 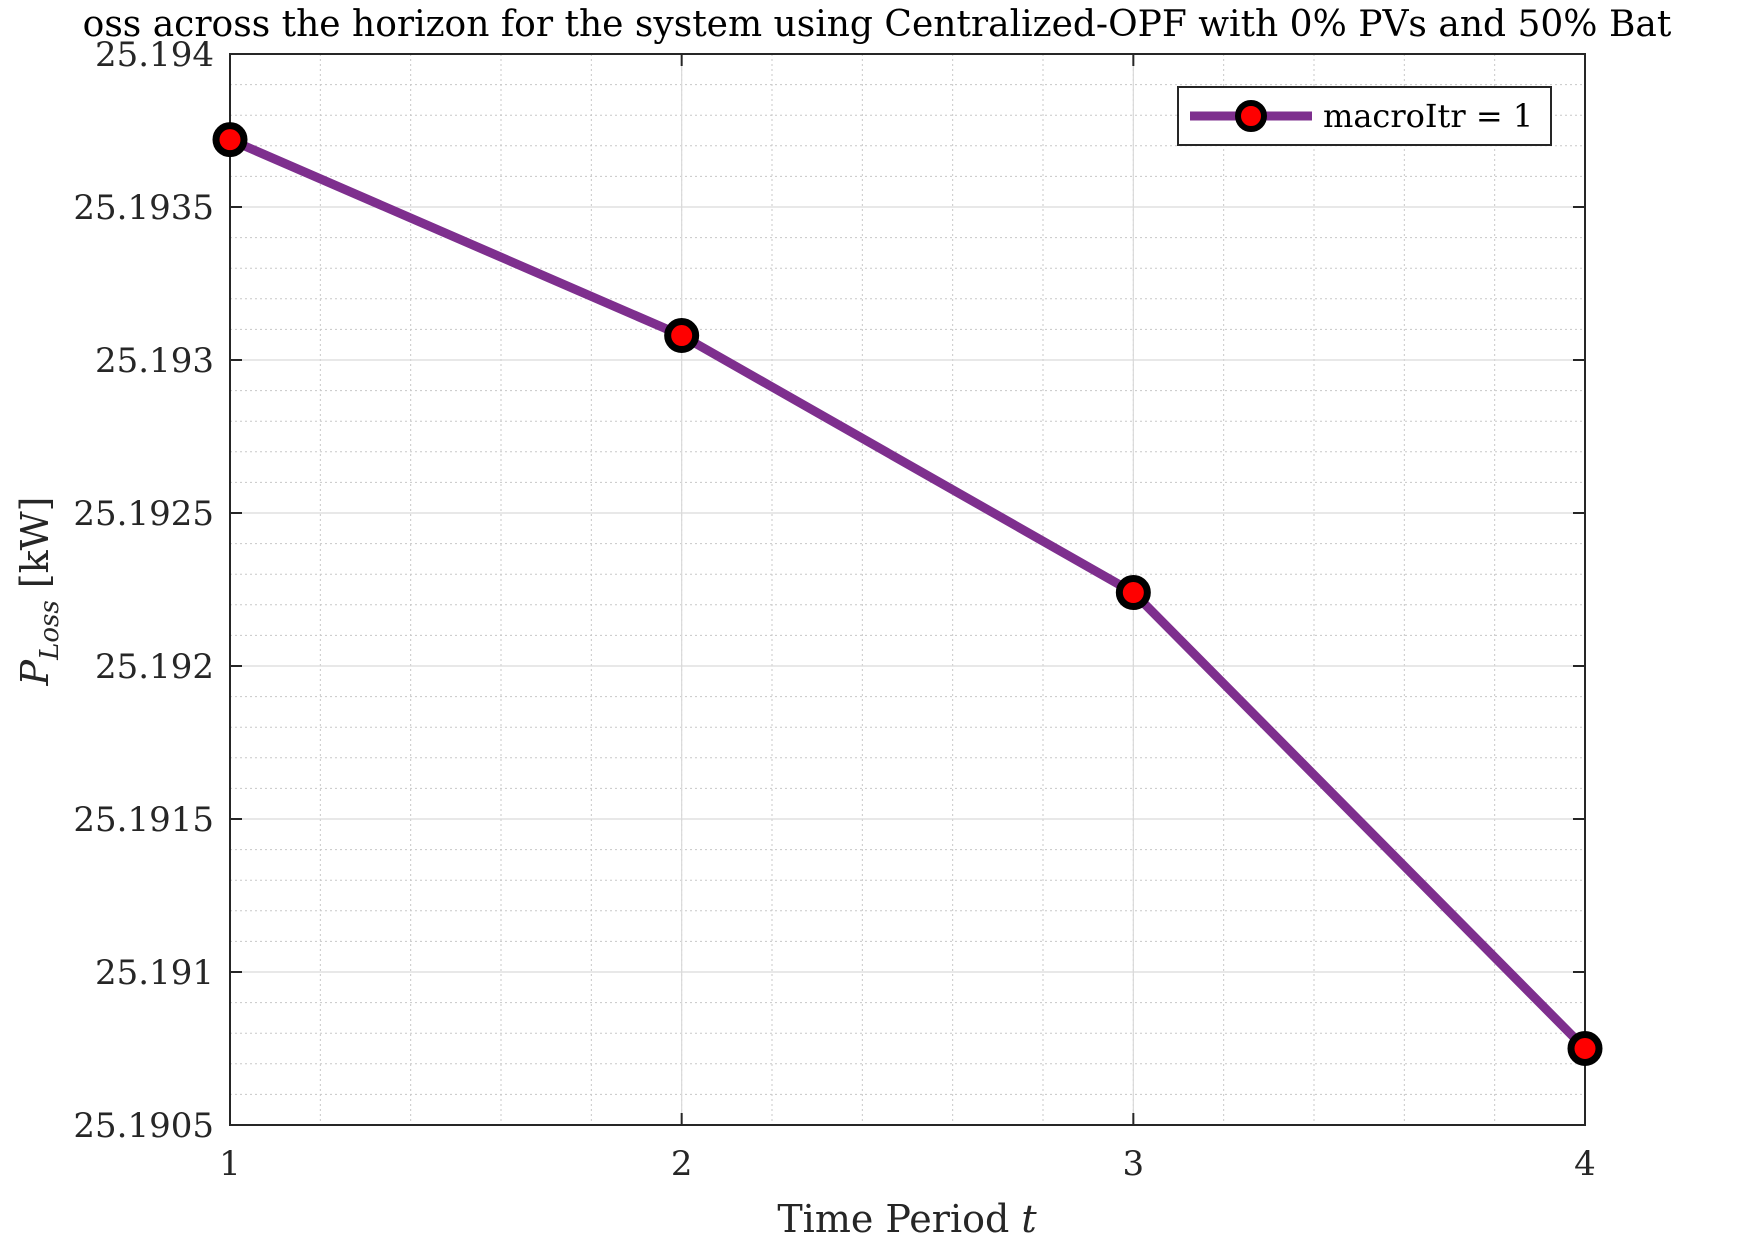 What do you see at coordinates (143, 1126) in the screenshot?
I see `y-tick-label: 25.1905` at bounding box center [143, 1126].